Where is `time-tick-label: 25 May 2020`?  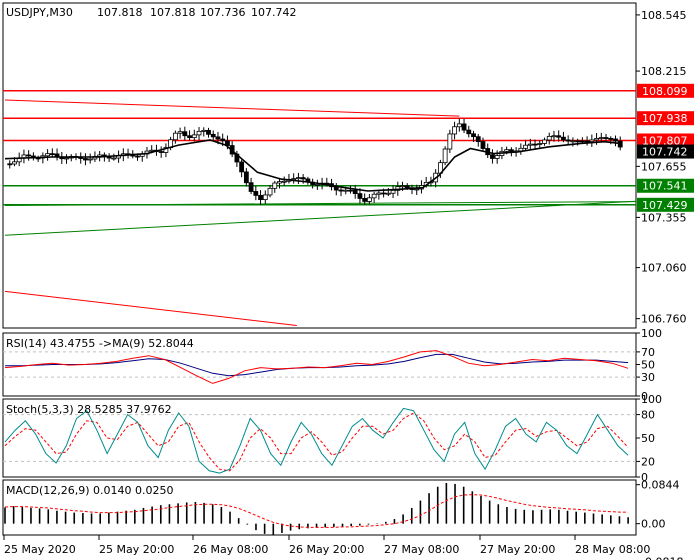 time-tick-label: 25 May 2020 is located at coordinates (40, 549).